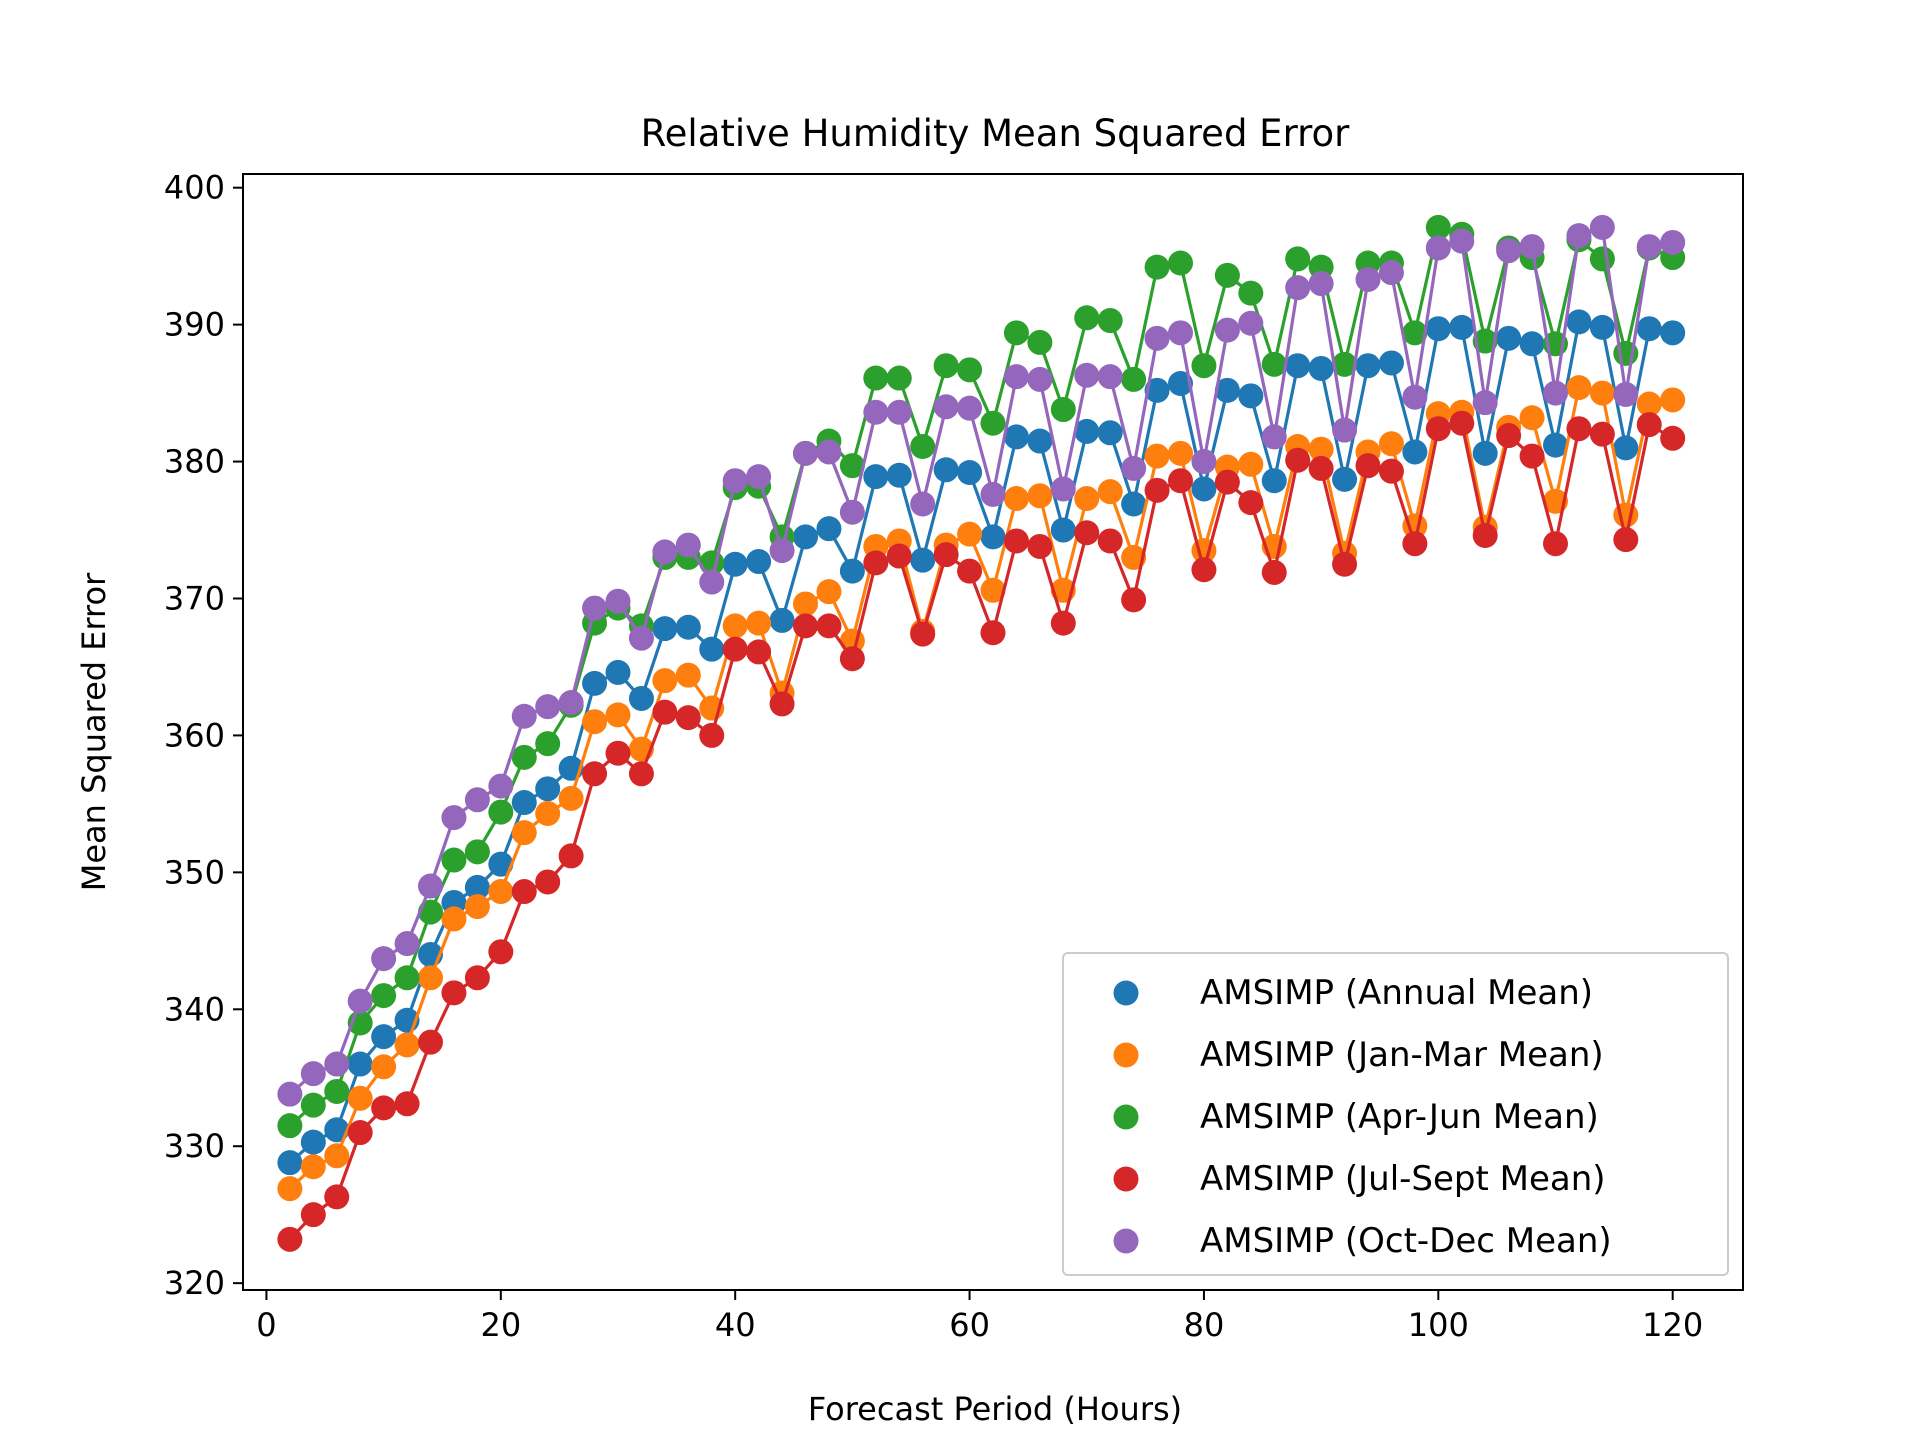 The height and width of the screenshot is (1440, 1920). What do you see at coordinates (194, 325) in the screenshot?
I see `y-tick-label: 390` at bounding box center [194, 325].